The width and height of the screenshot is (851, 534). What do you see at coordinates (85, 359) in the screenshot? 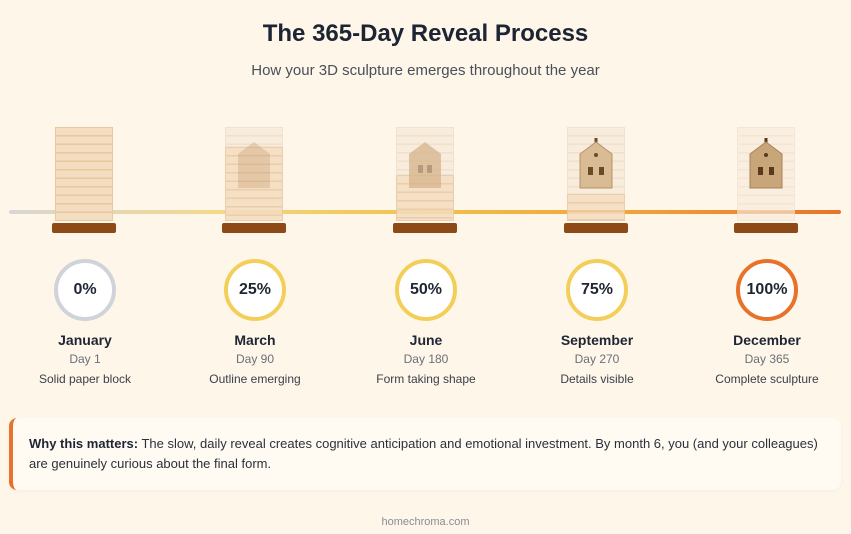
I see `stage-day: Day 1` at bounding box center [85, 359].